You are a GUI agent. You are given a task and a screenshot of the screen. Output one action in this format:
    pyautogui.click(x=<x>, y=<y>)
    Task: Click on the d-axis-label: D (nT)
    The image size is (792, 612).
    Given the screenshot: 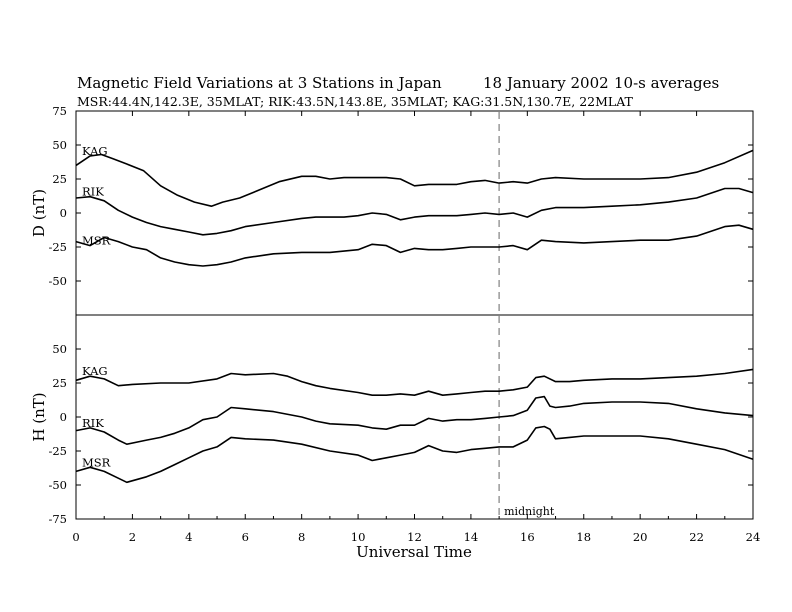 What is the action you would take?
    pyautogui.click(x=39, y=213)
    